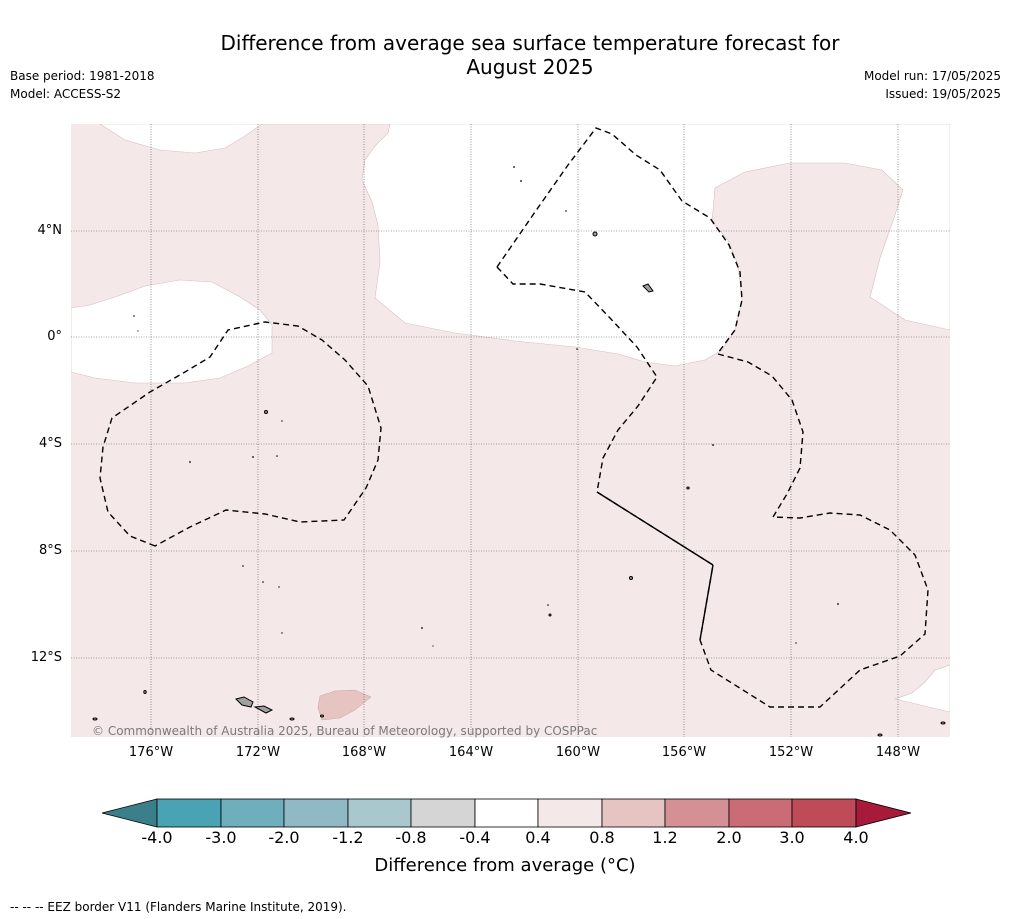 This screenshot has height=919, width=1011. I want to click on title-line-2: August 2025, so click(530, 67).